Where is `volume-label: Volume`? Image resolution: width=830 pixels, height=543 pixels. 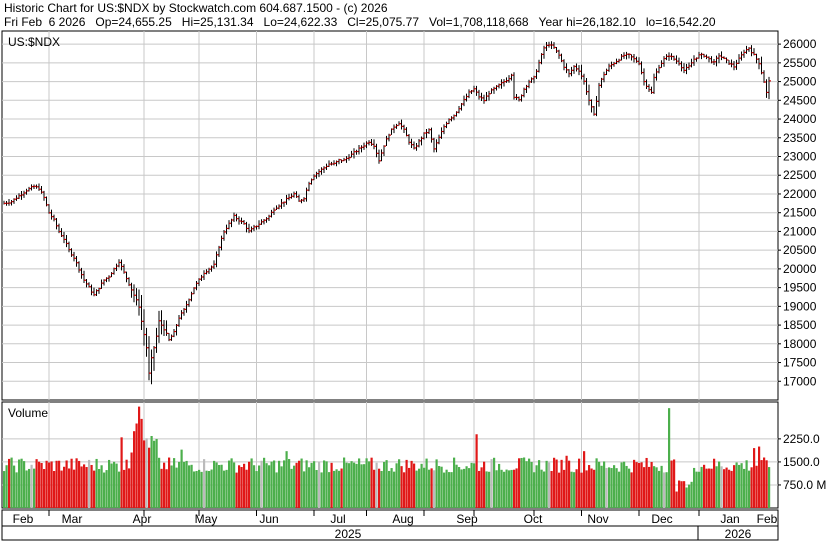
volume-label: Volume is located at coordinates (28, 413).